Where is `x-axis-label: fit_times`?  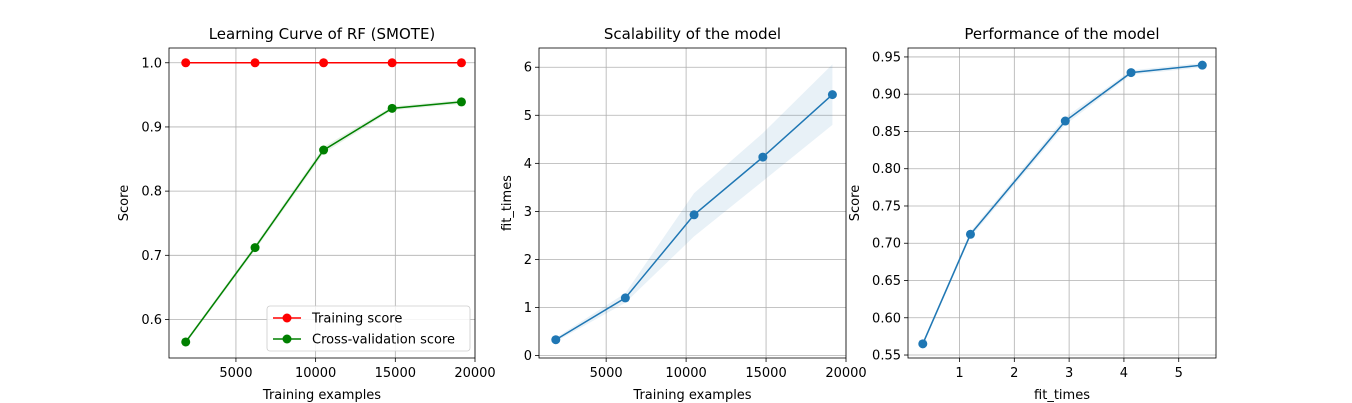 x-axis-label: fit_times is located at coordinates (1062, 395).